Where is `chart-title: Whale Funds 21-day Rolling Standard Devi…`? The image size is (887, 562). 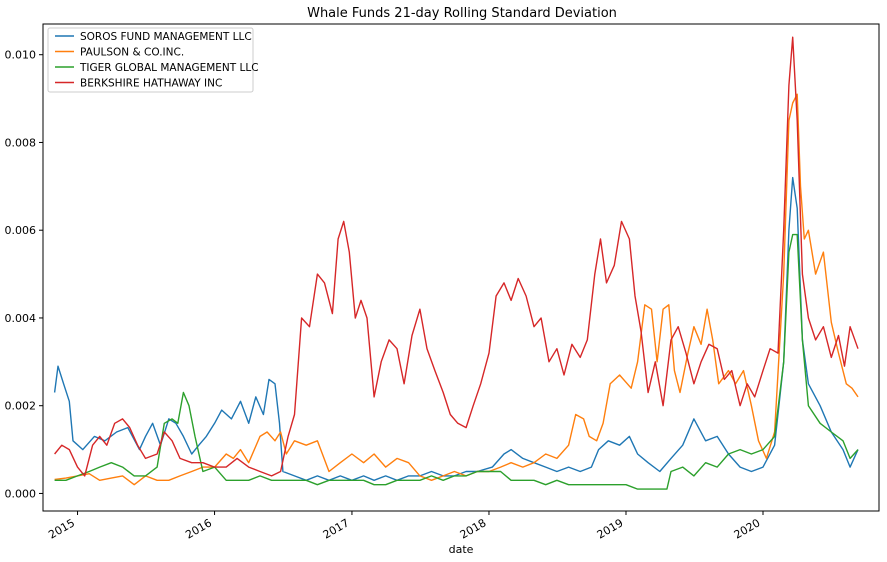
chart-title: Whale Funds 21-day Rolling Standard Devi… is located at coordinates (462, 13).